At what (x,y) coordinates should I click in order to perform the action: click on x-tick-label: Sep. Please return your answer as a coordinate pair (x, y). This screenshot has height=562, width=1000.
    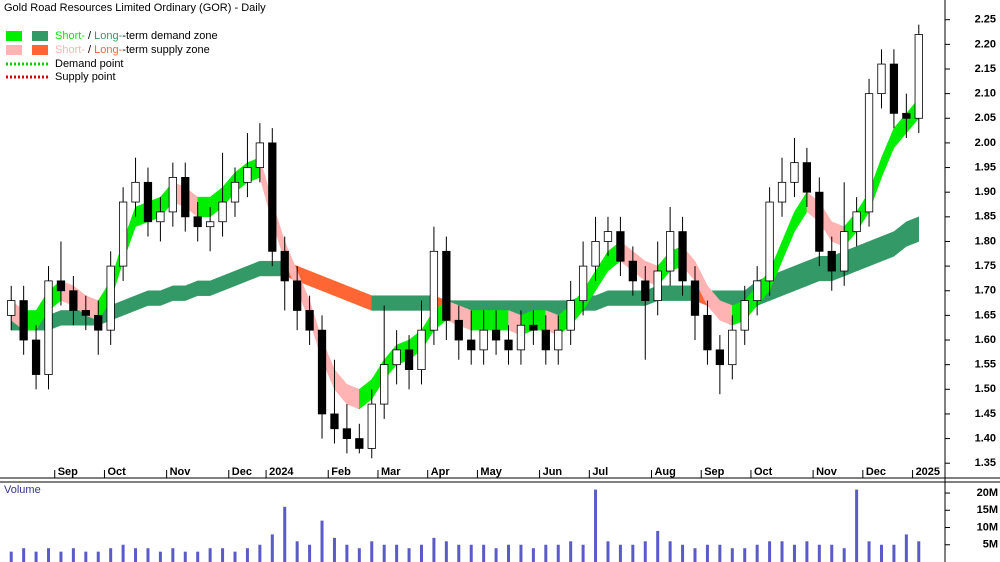
    Looking at the image, I should click on (68, 472).